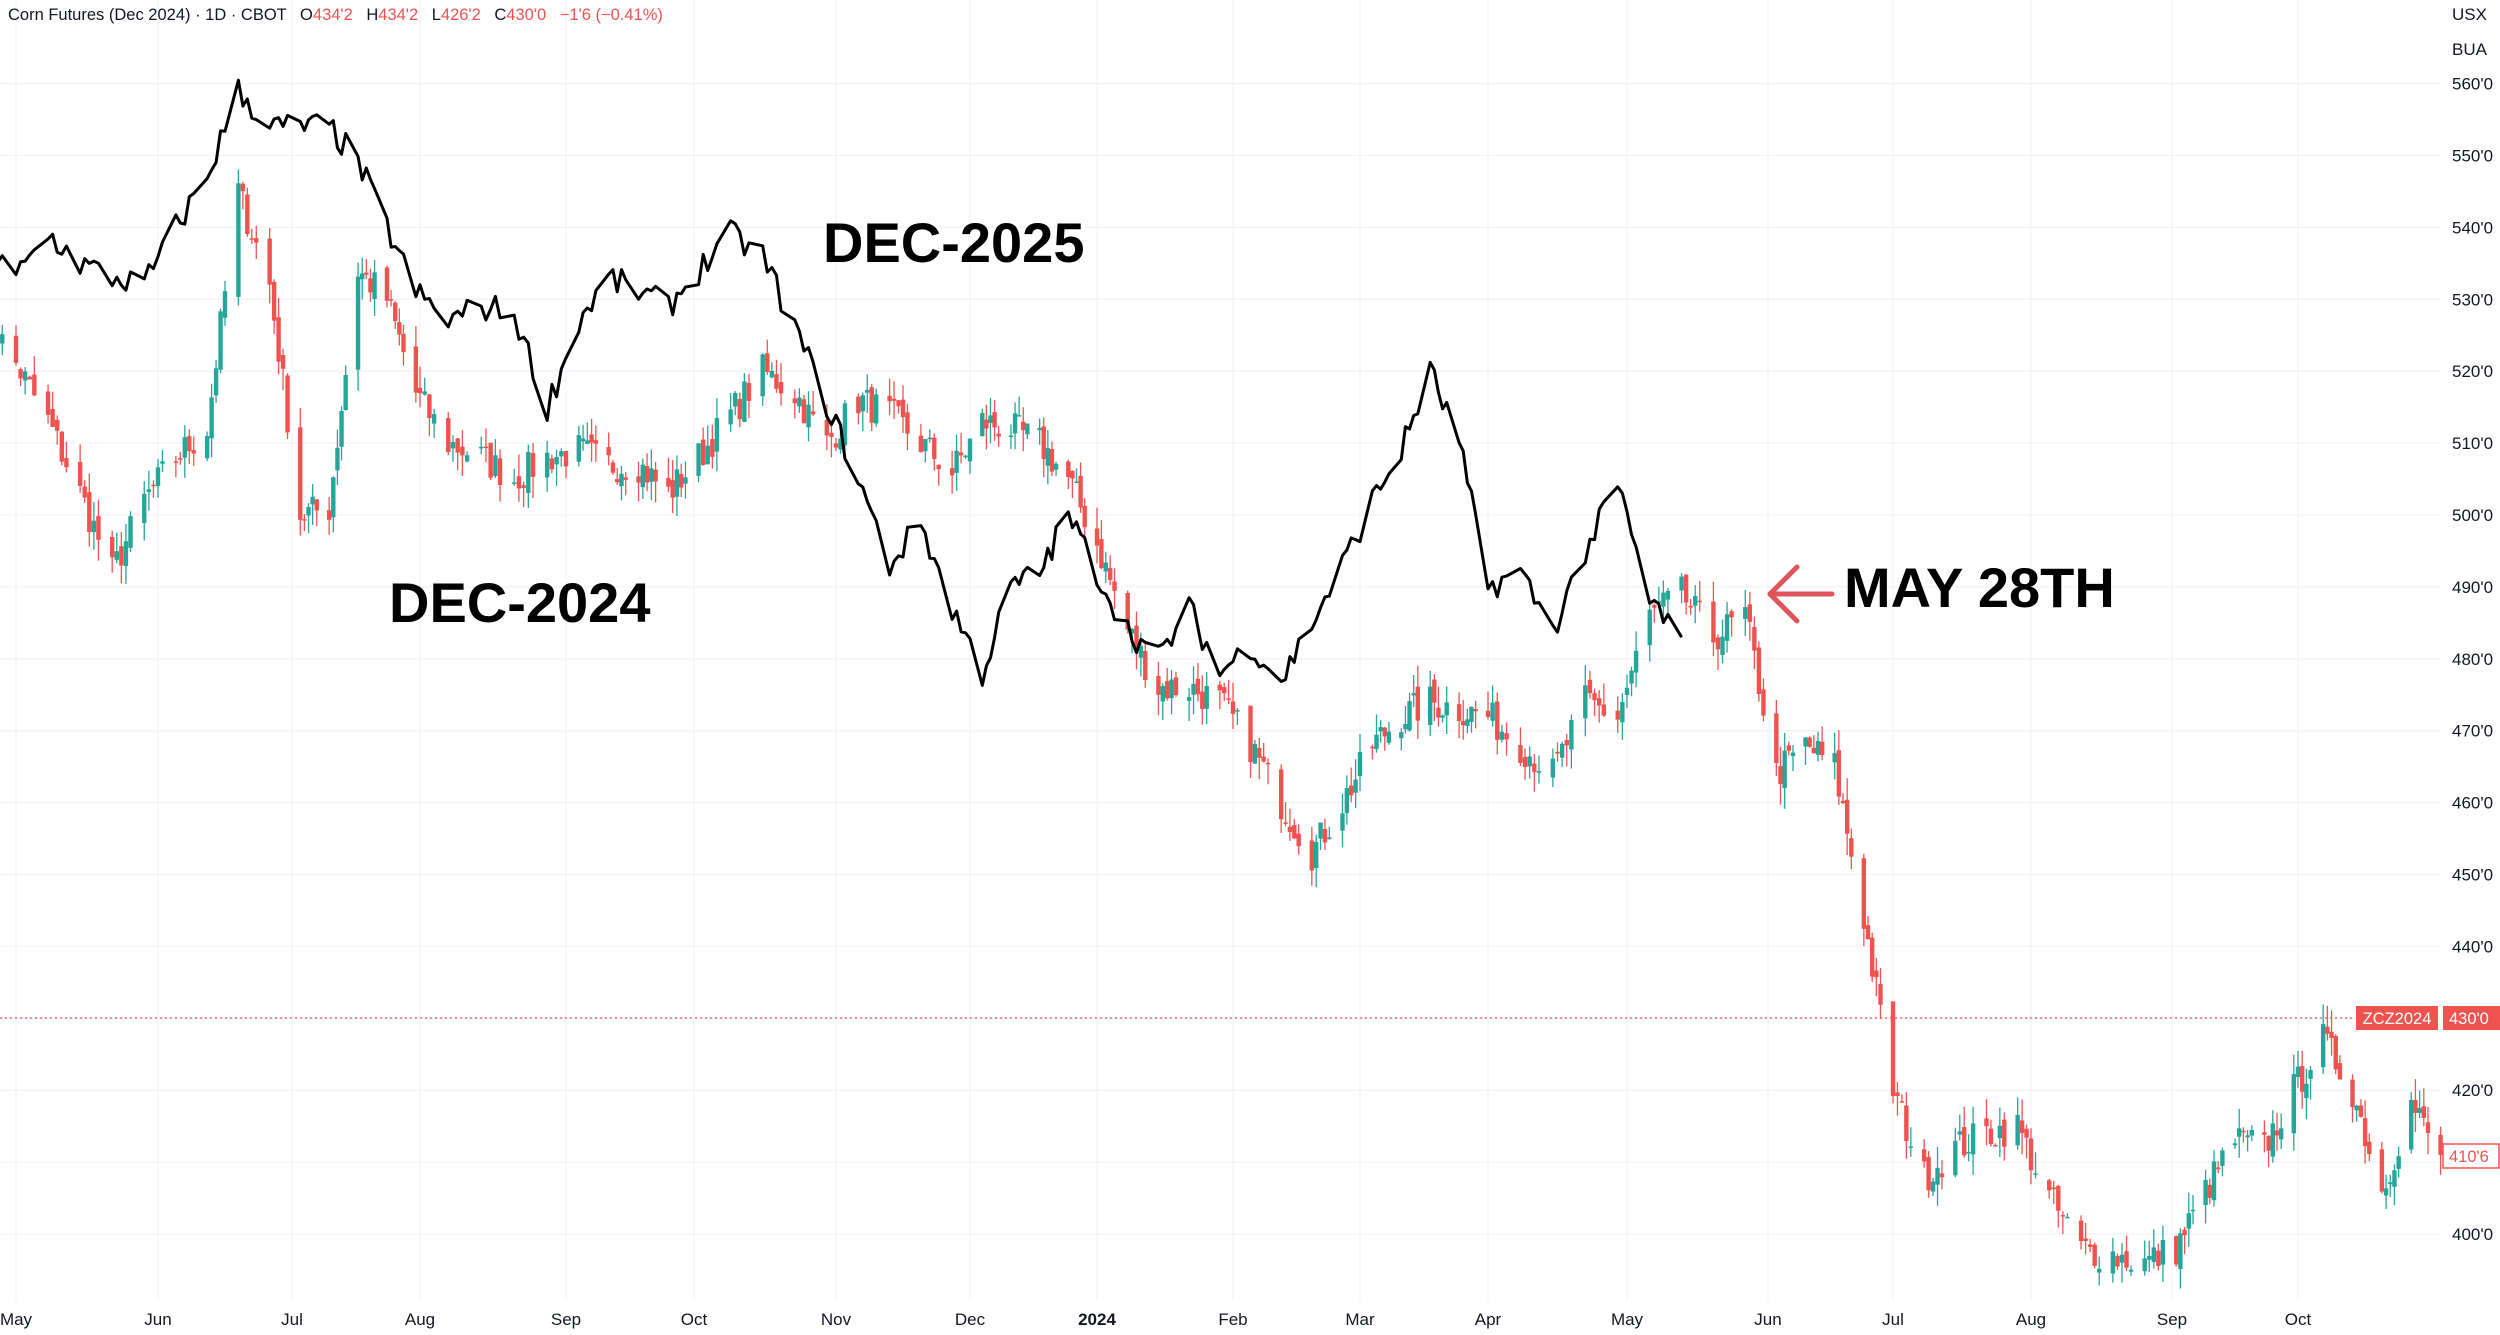 The height and width of the screenshot is (1335, 2500). I want to click on current-price-tag: 430'0, so click(2471, 1018).